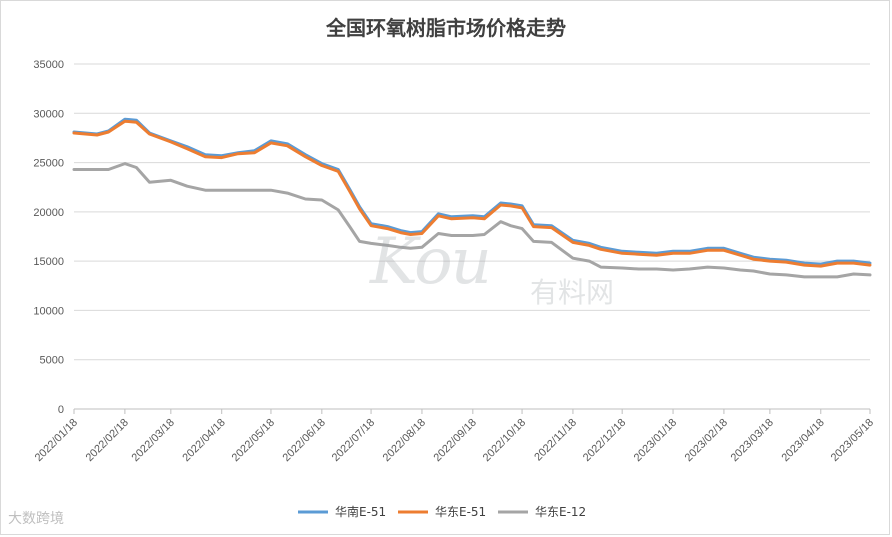 This screenshot has width=892, height=537. Describe the element at coordinates (48, 213) in the screenshot. I see `y-tick-label: 20000` at that location.